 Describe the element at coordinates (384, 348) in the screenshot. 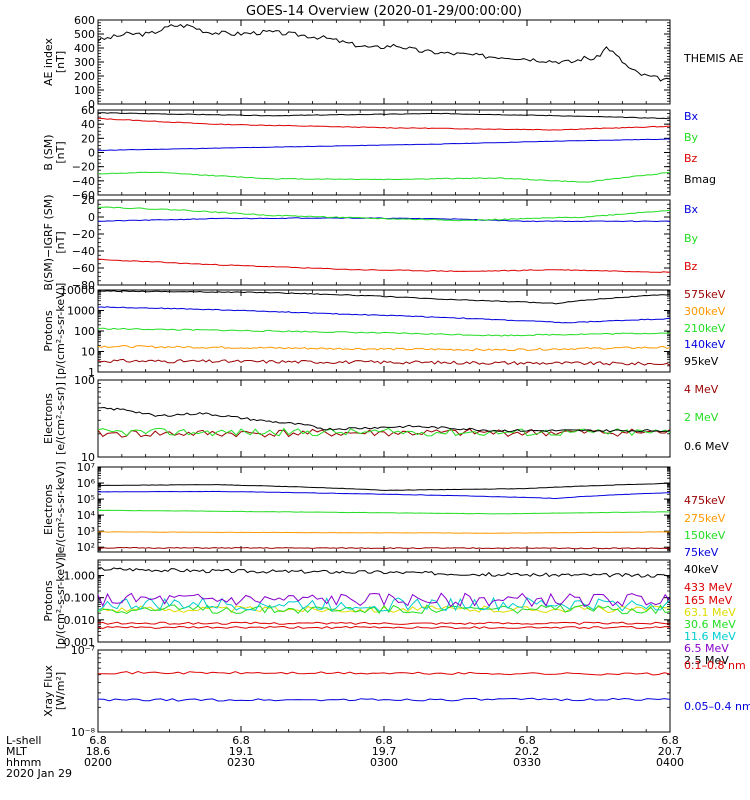

I see `series-line-300kev` at that location.